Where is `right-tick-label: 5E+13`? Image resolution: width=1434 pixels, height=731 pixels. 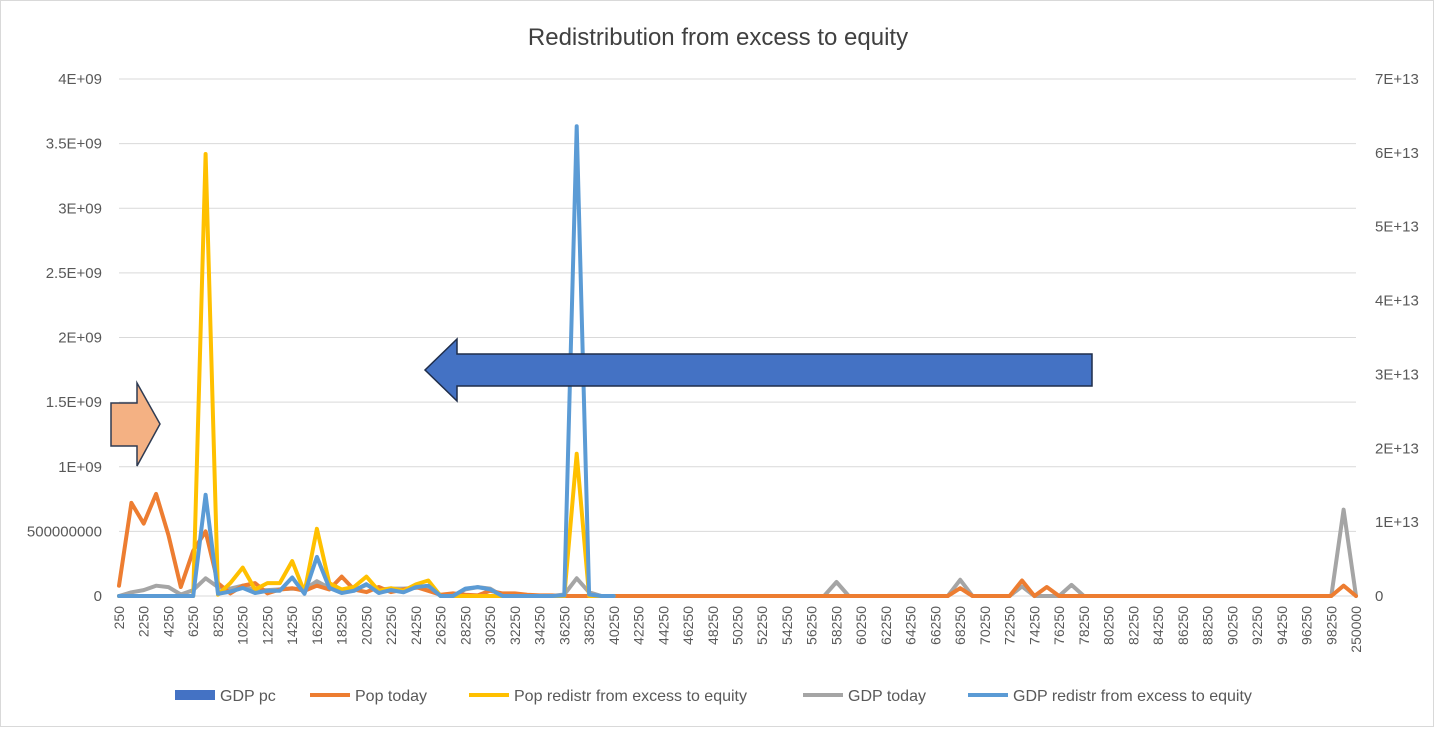 right-tick-label: 5E+13 is located at coordinates (1397, 227).